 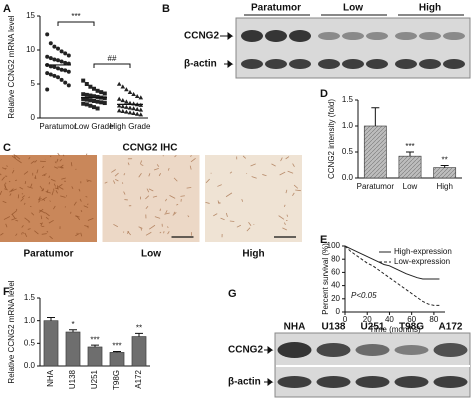 What do you see at coordinates (331, 139) in the screenshot?
I see `y-axis-label: CCNG2 intensity (fold)` at bounding box center [331, 139].